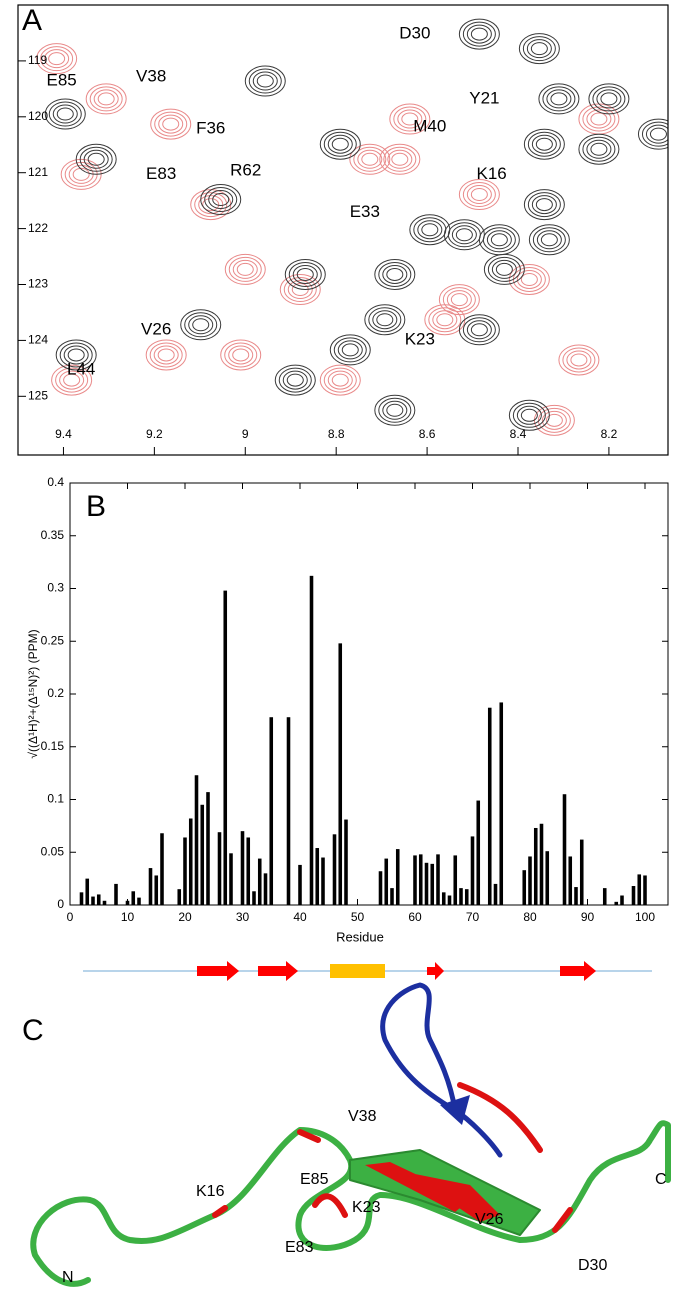 Image resolution: width=673 pixels, height=1311 pixels. What do you see at coordinates (588, 917) in the screenshot?
I see `x-tick-label: 90` at bounding box center [588, 917].